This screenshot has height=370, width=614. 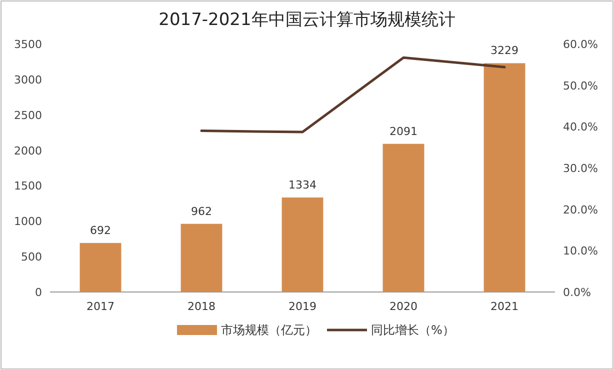 I want to click on y2-tick-label: 50.0%, so click(x=580, y=85).